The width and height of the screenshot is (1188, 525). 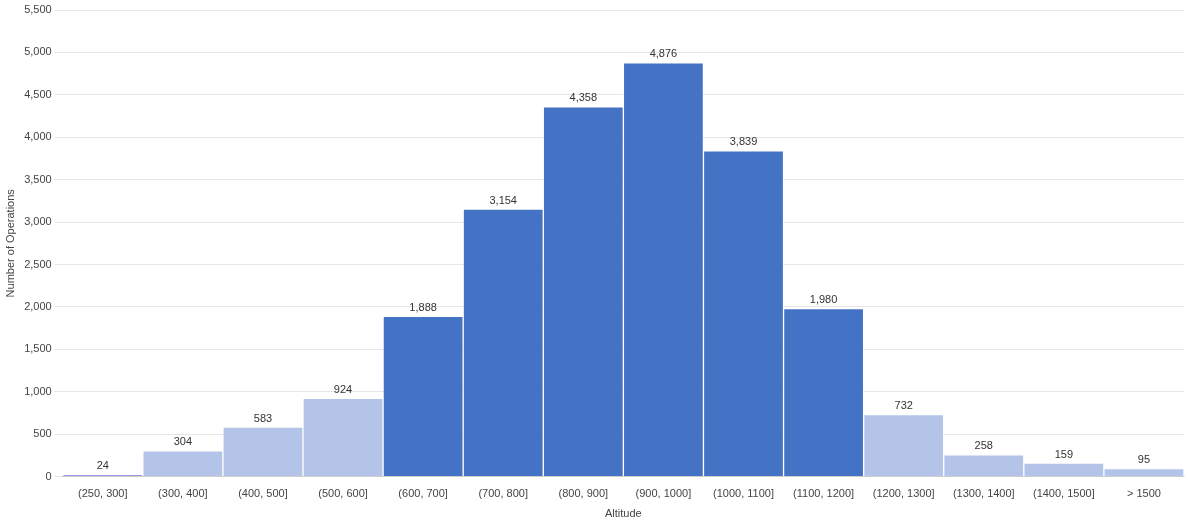 I want to click on x-tick-label: (1100, 1200], so click(x=824, y=493).